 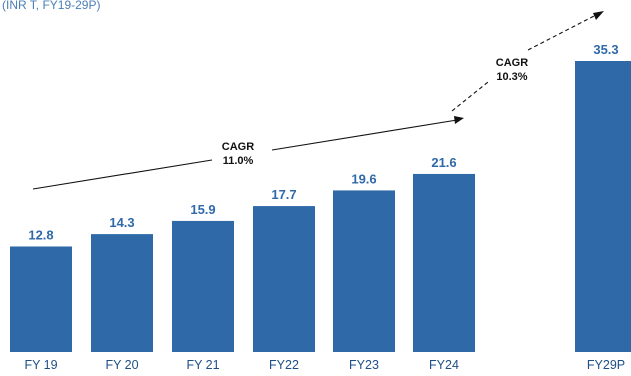 What do you see at coordinates (364, 135) in the screenshot?
I see `cagr-arrow-1-right` at bounding box center [364, 135].